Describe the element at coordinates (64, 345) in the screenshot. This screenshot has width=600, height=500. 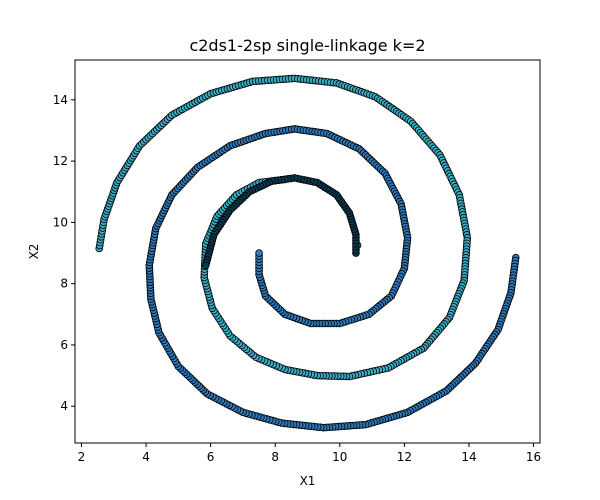
I see `y-tick-label: 6` at that location.